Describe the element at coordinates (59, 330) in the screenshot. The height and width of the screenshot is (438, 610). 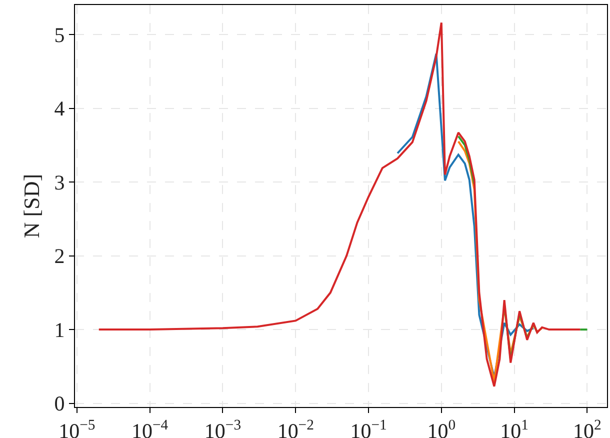
I see `y-tick-label: 1` at that location.